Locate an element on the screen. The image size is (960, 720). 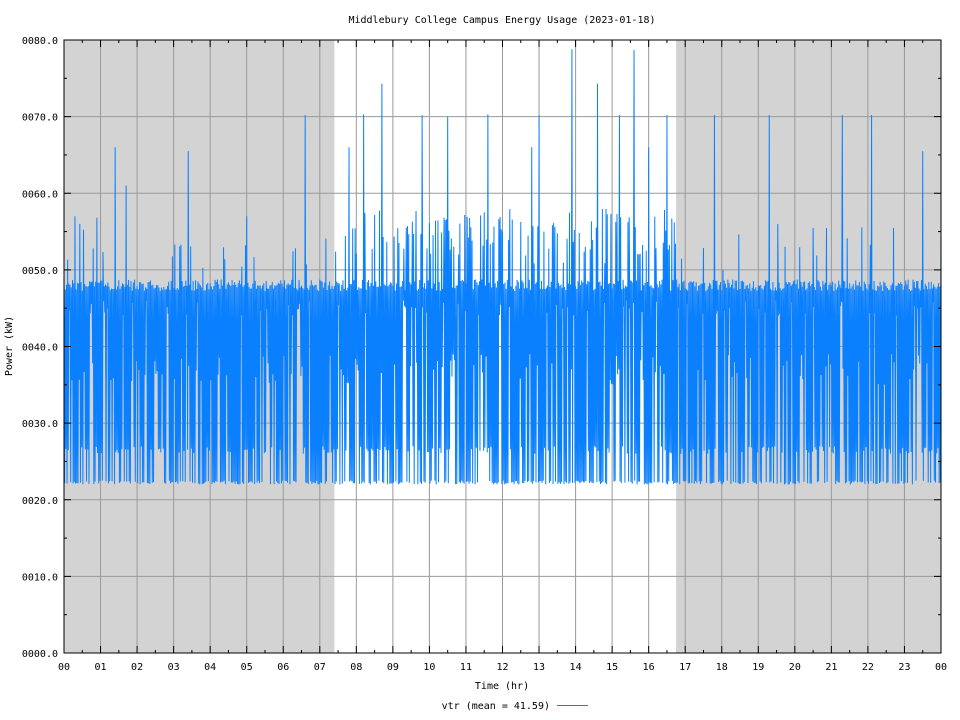
y-axis-label: Power (kW) is located at coordinates (9, 346).